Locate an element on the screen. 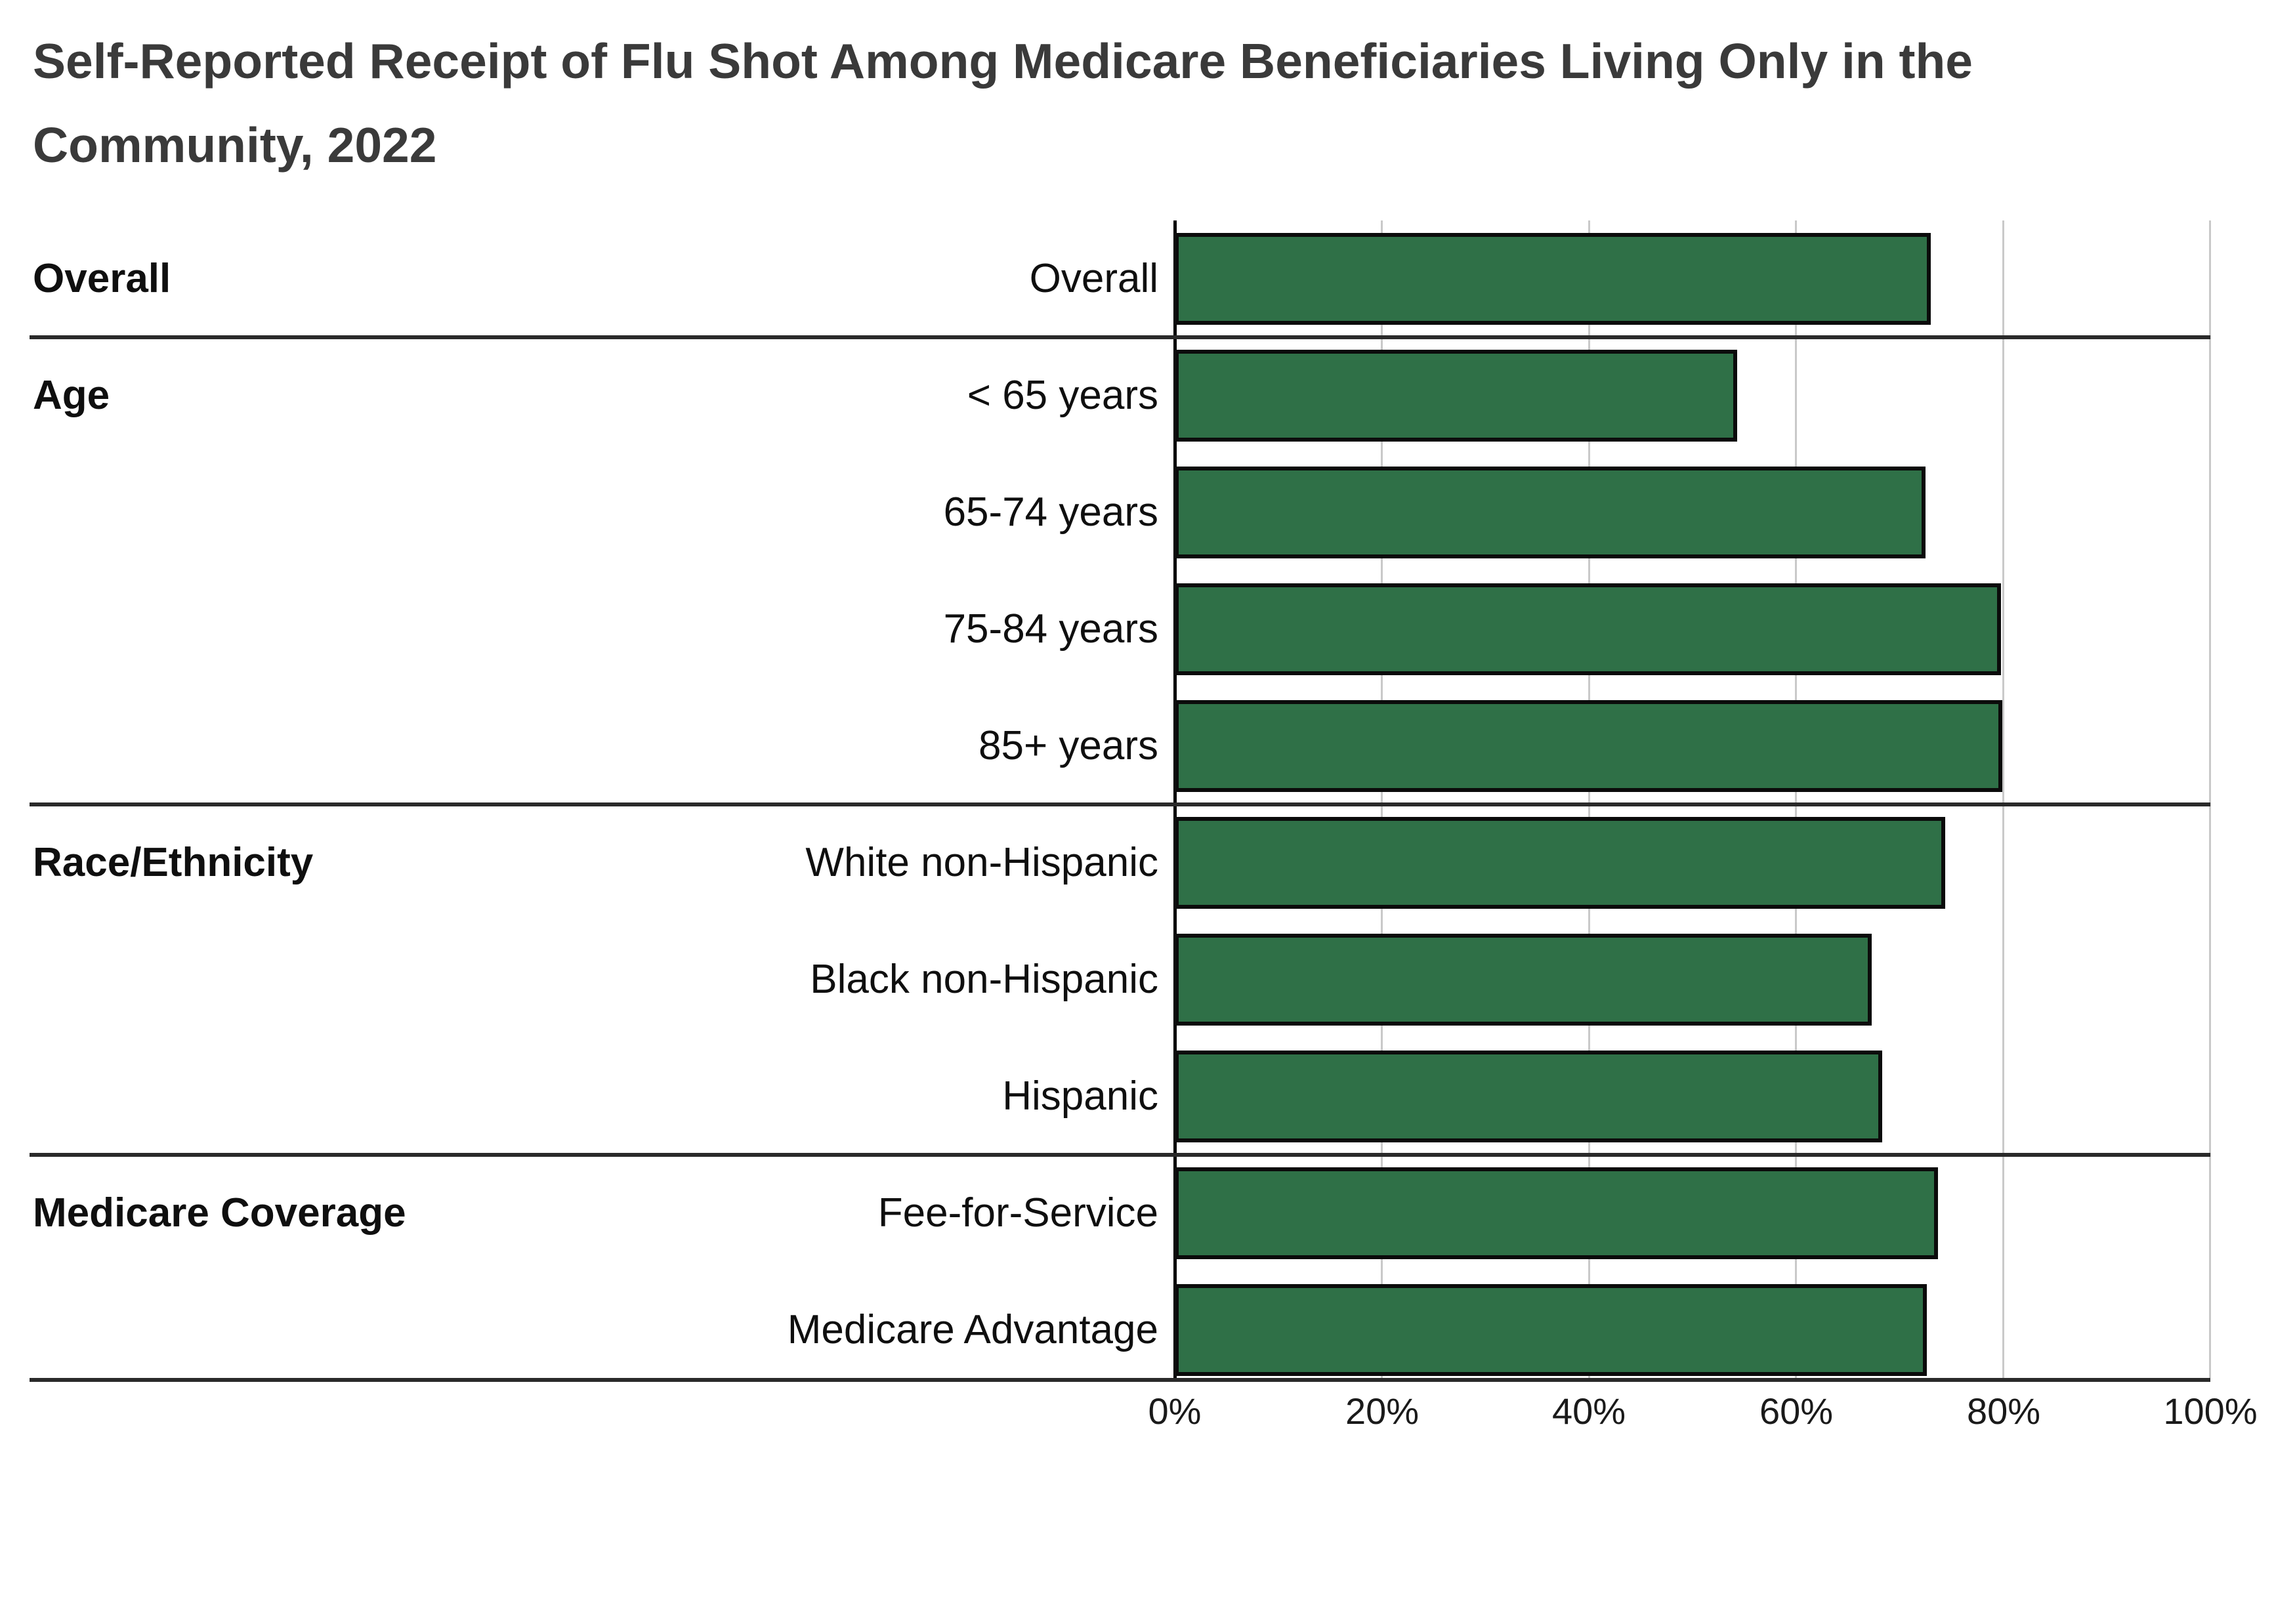 This screenshot has height=1624, width=2274. bar-overall is located at coordinates (1553, 279).